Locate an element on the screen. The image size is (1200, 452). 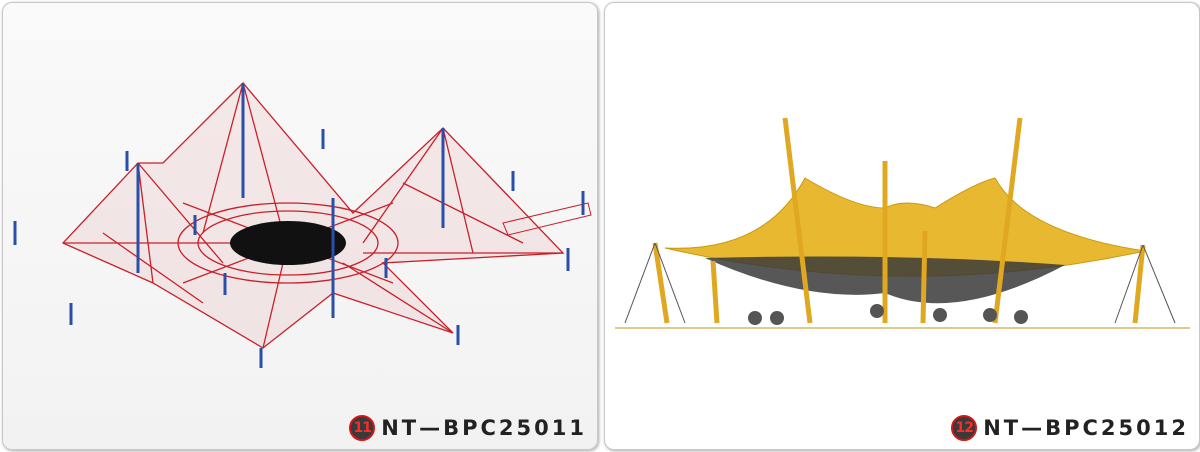
product-code: NT—BPC25012 is located at coordinates (1086, 428).